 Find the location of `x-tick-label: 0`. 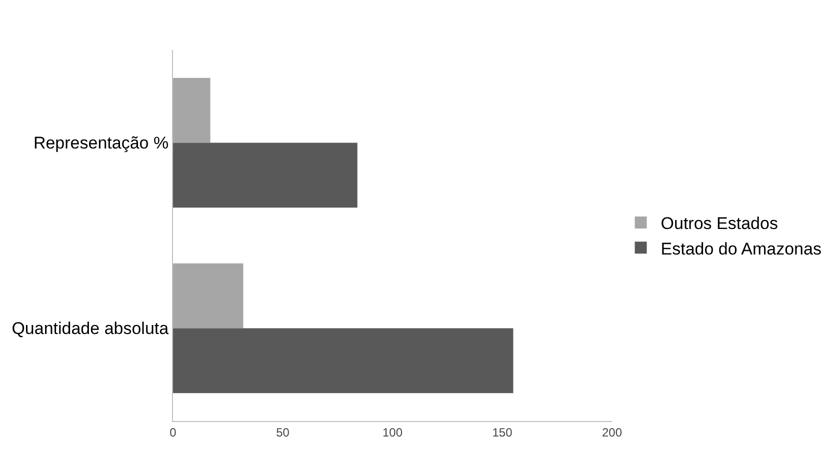

x-tick-label: 0 is located at coordinates (173, 432).